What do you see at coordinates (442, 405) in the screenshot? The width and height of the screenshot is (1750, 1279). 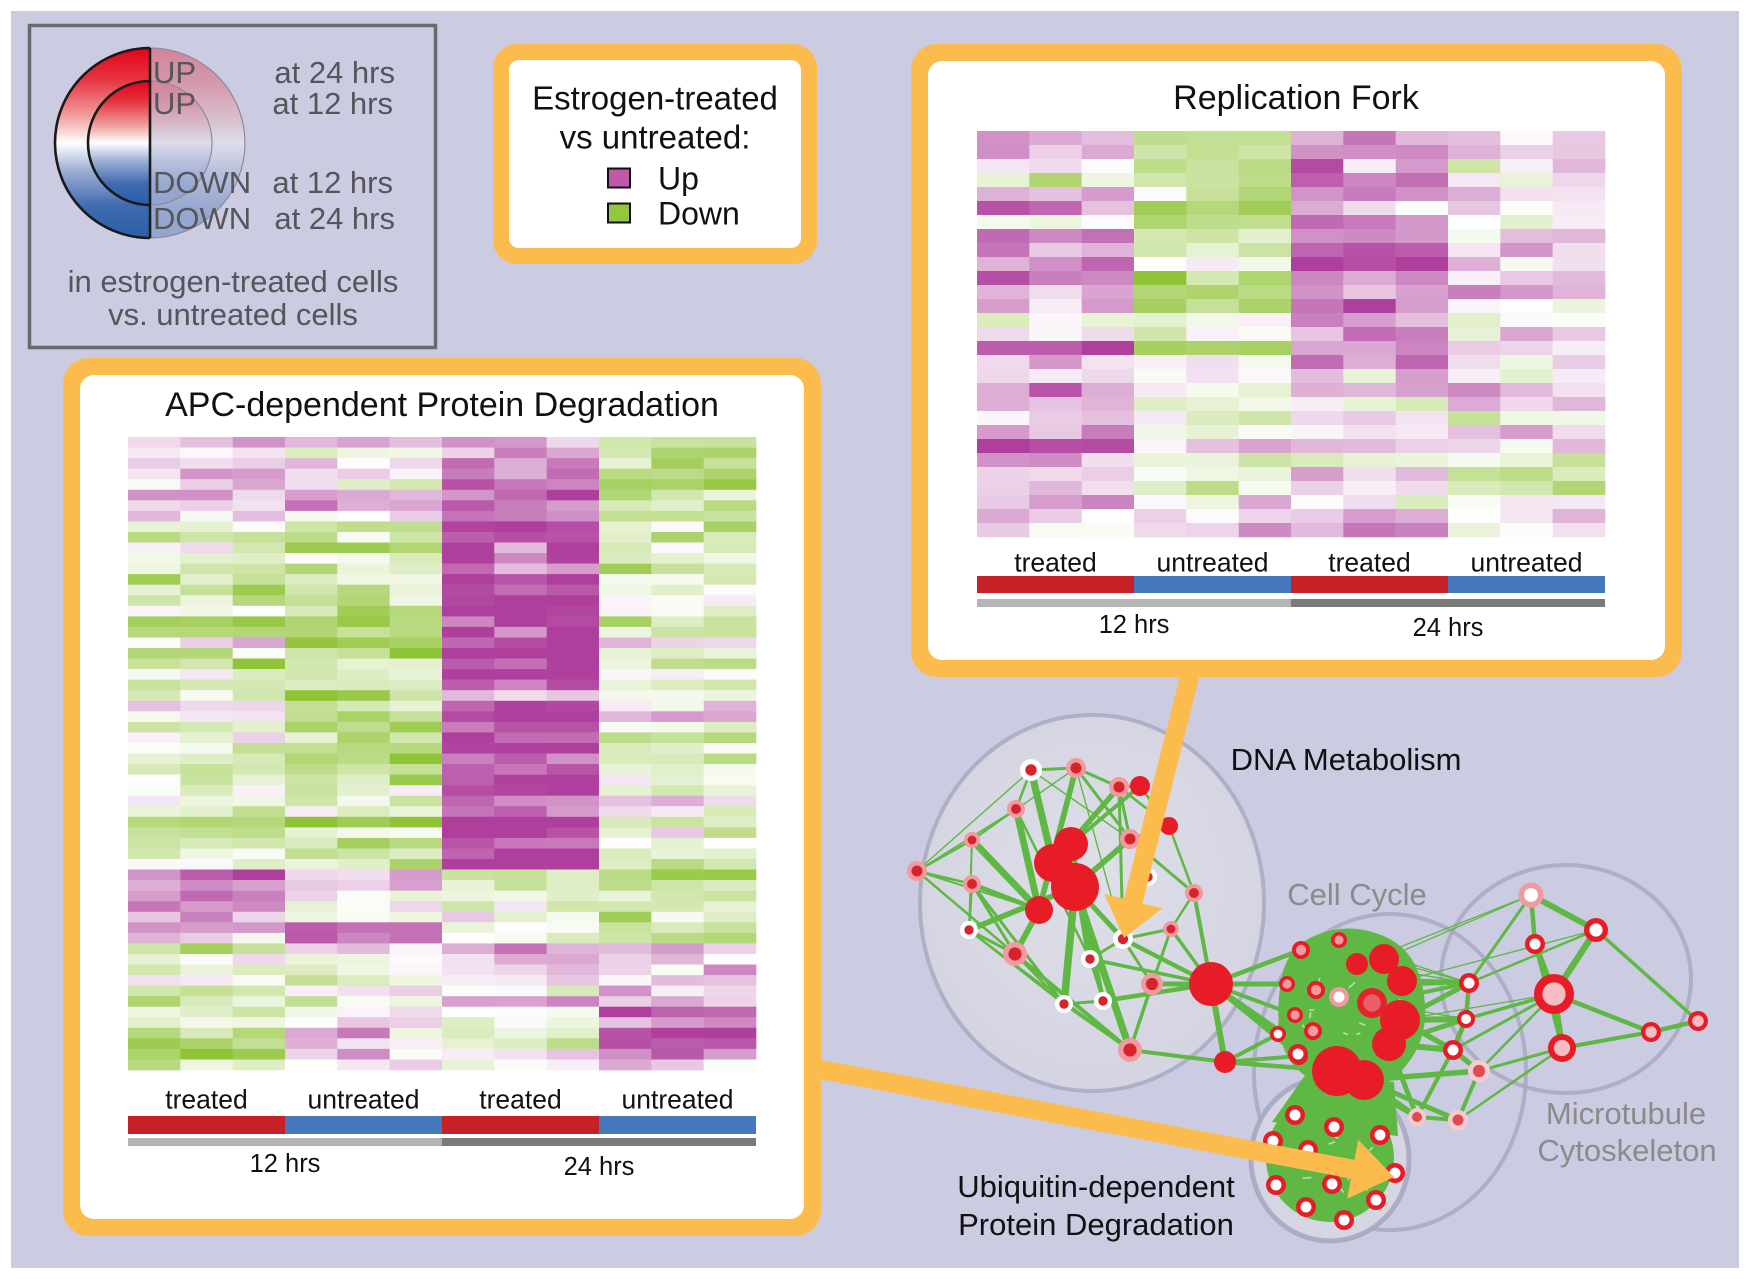 I see `svg-text:APC-dependent Protein Degradat: APC-dependent Protein Degradation` at bounding box center [442, 405].